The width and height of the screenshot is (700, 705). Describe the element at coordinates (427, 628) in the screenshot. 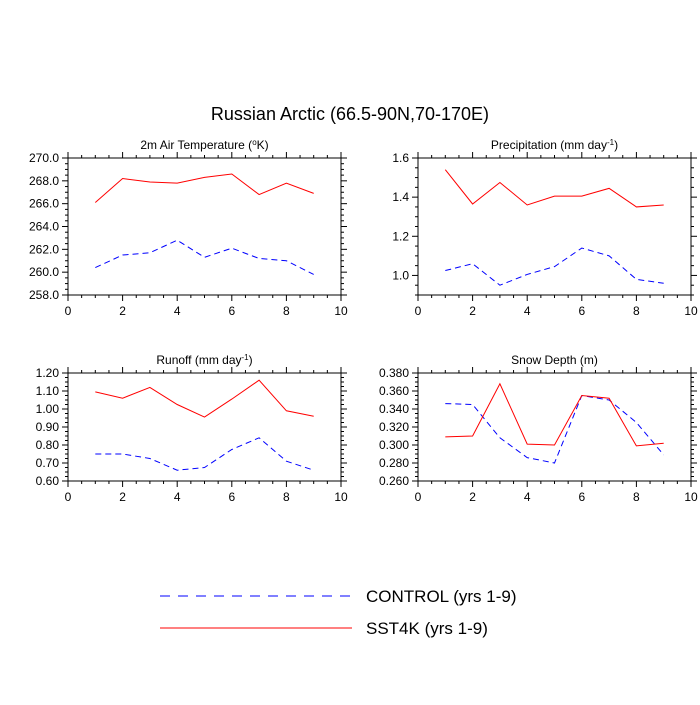

I see `legend-label-sst4k: SST4K (yrs 1-9)` at that location.